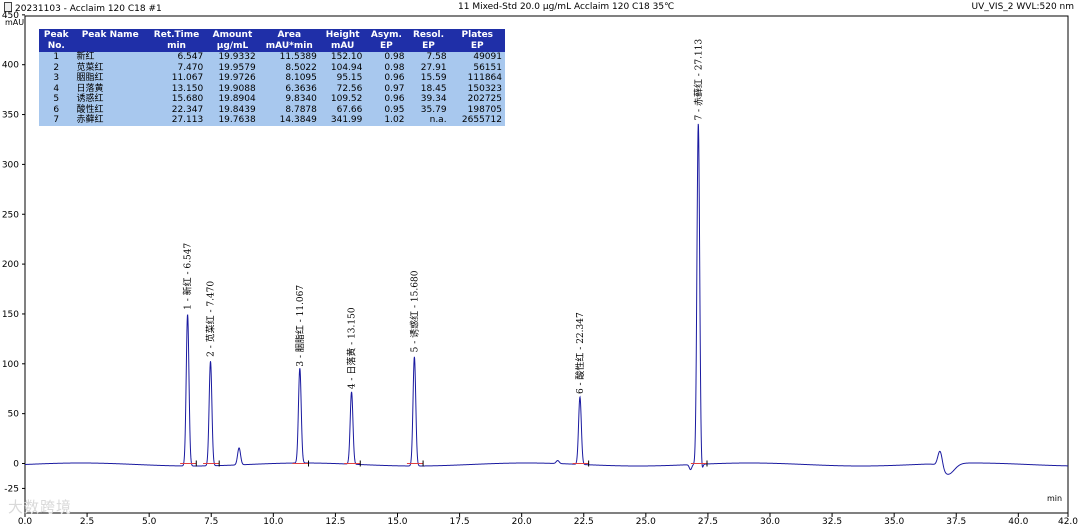 The image size is (1080, 529). I want to click on x-tick-label: 15.0, so click(397, 522).